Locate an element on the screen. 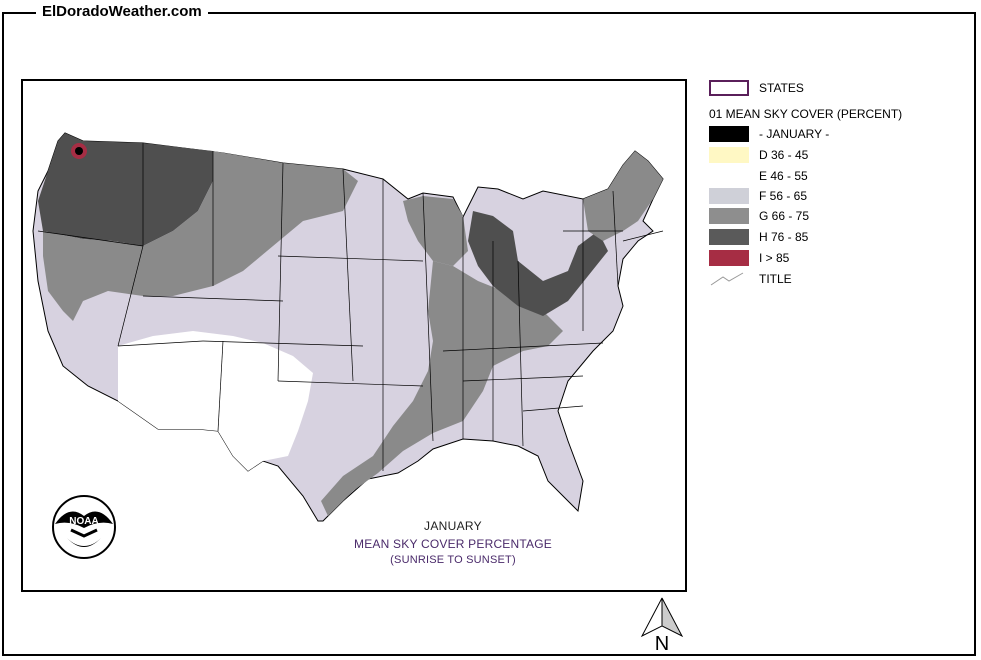 This screenshot has width=981, height=660. legend-swatch-january is located at coordinates (729, 134).